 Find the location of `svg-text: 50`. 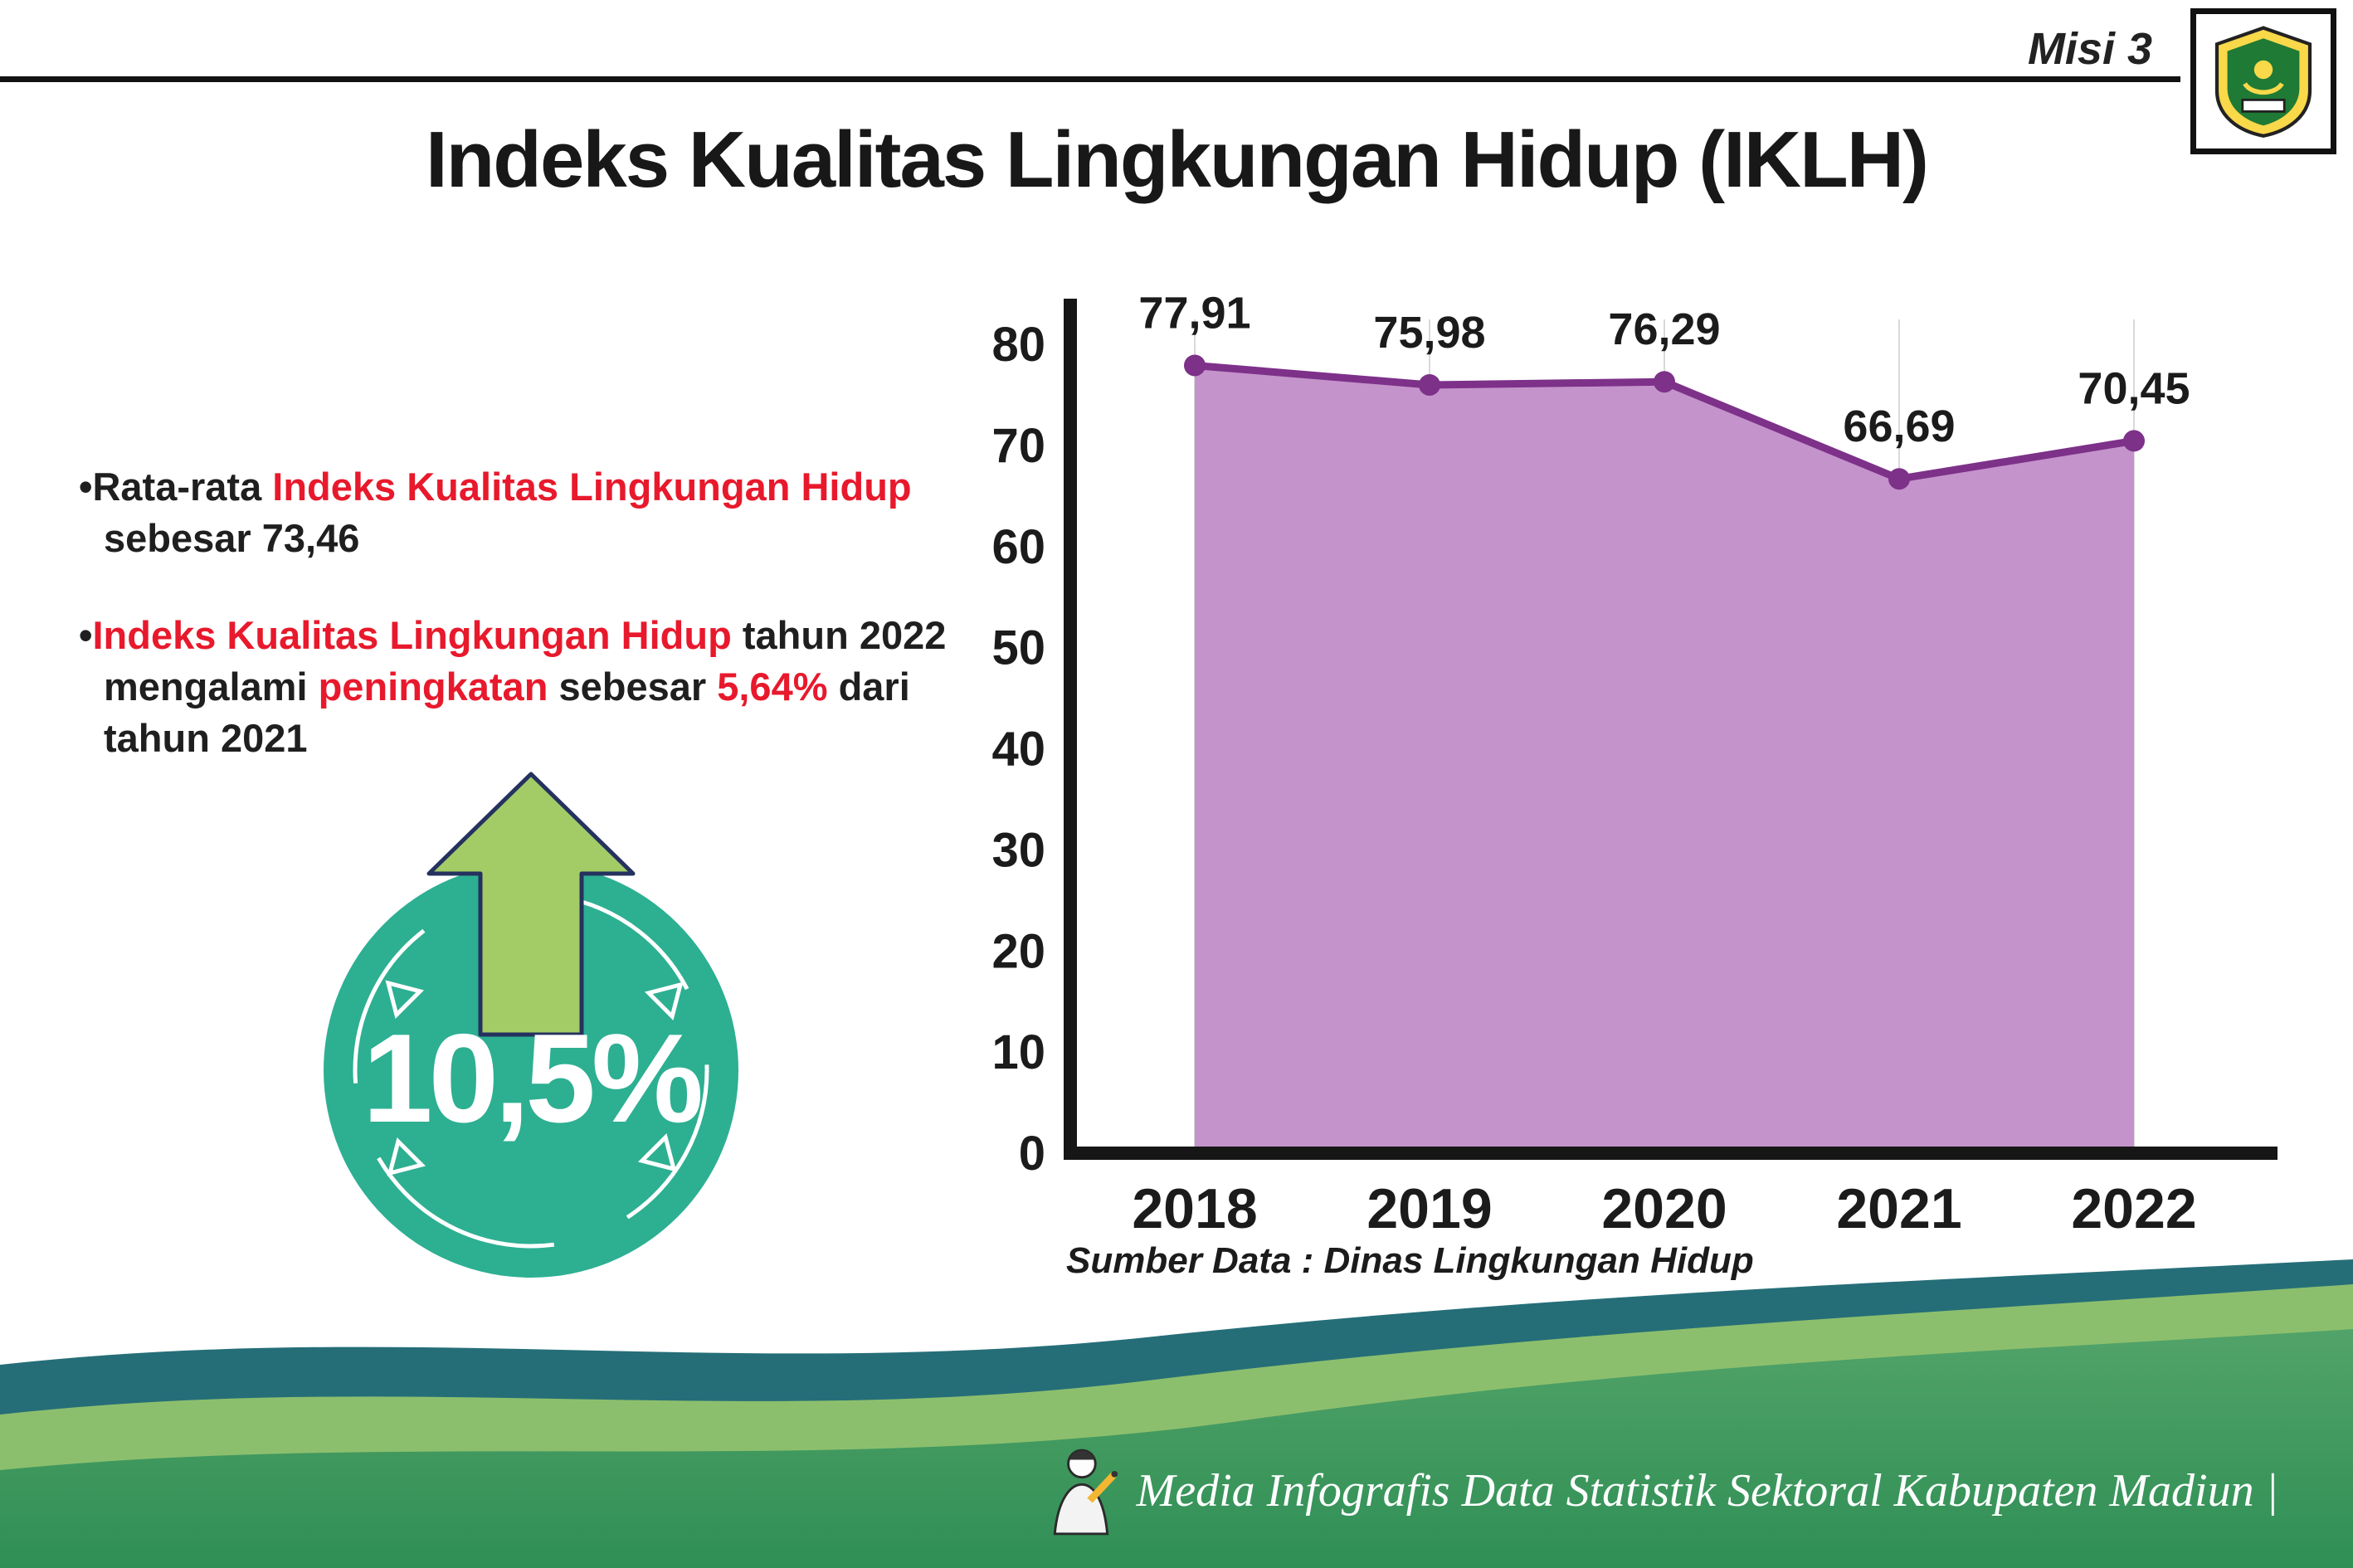

svg-text: 50 is located at coordinates (1018, 648).